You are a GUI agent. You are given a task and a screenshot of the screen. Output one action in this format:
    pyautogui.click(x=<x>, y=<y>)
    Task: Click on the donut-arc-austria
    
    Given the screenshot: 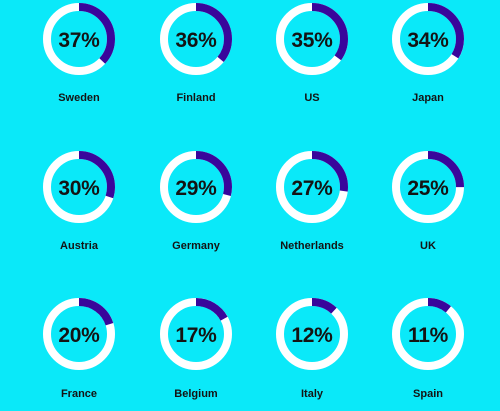 What is the action you would take?
    pyautogui.click(x=79, y=187)
    